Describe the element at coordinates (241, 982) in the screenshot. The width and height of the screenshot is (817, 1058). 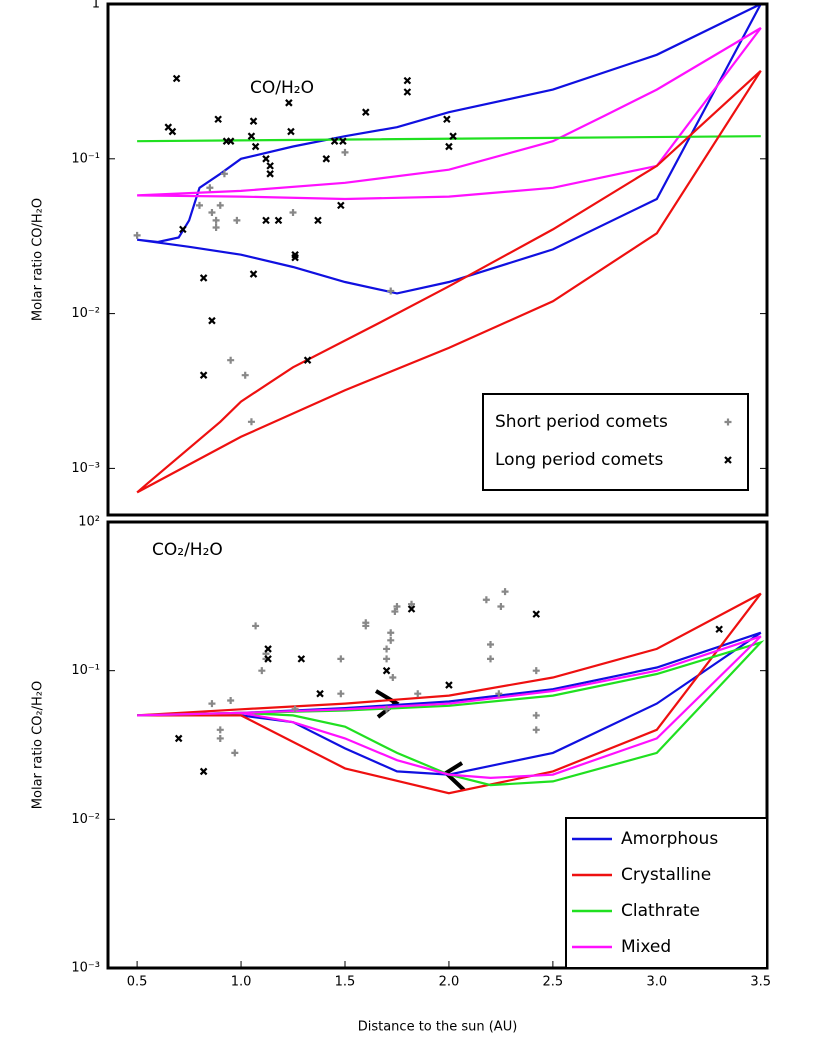
I see `x-tick-label: 1.0` at that location.